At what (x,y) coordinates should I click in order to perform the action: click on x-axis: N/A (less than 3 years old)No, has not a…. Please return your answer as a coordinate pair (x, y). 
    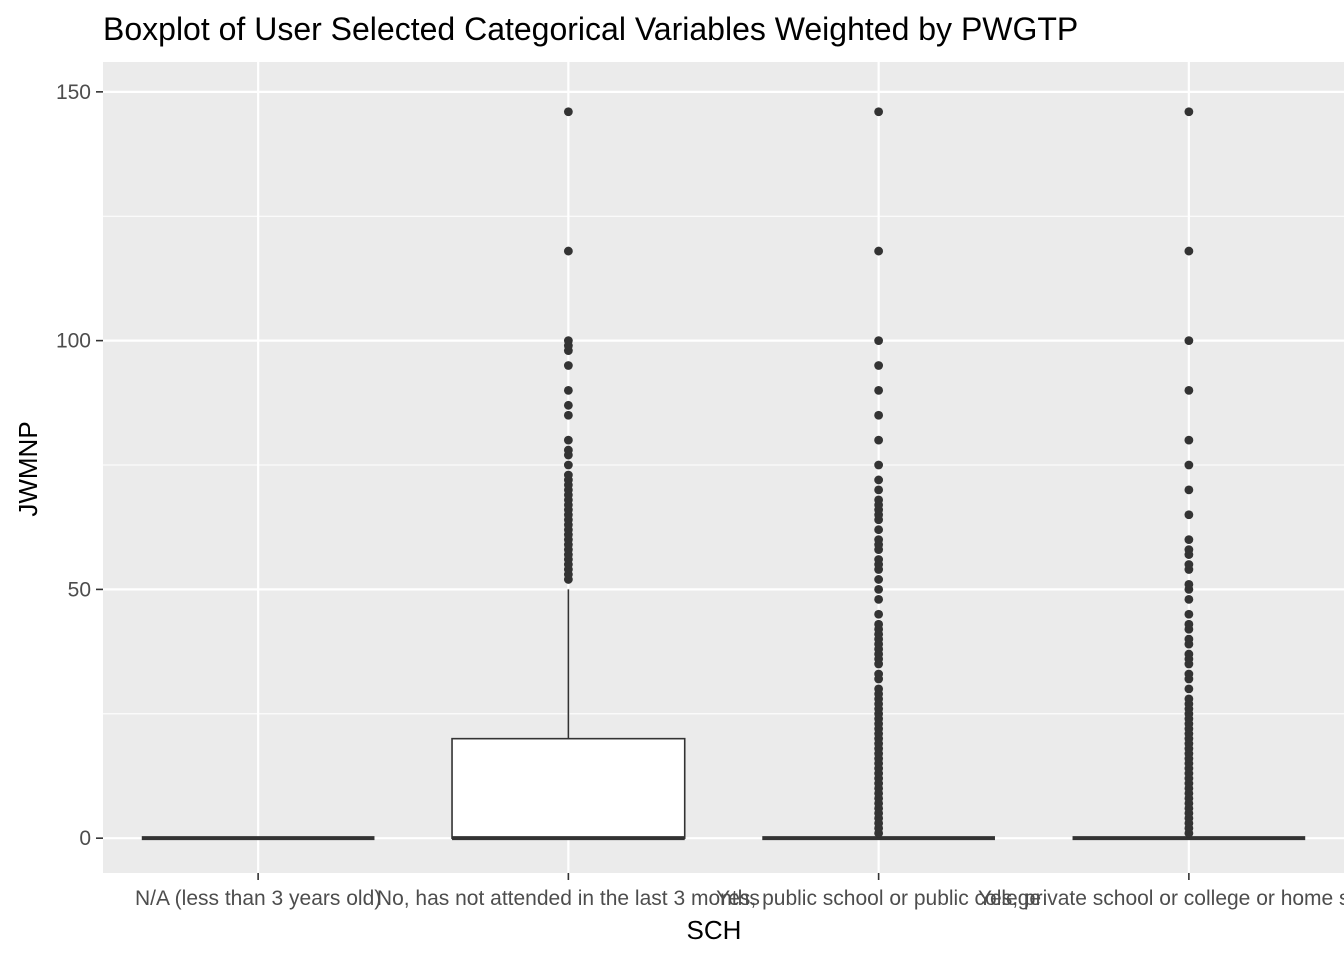
    Looking at the image, I should click on (739, 891).